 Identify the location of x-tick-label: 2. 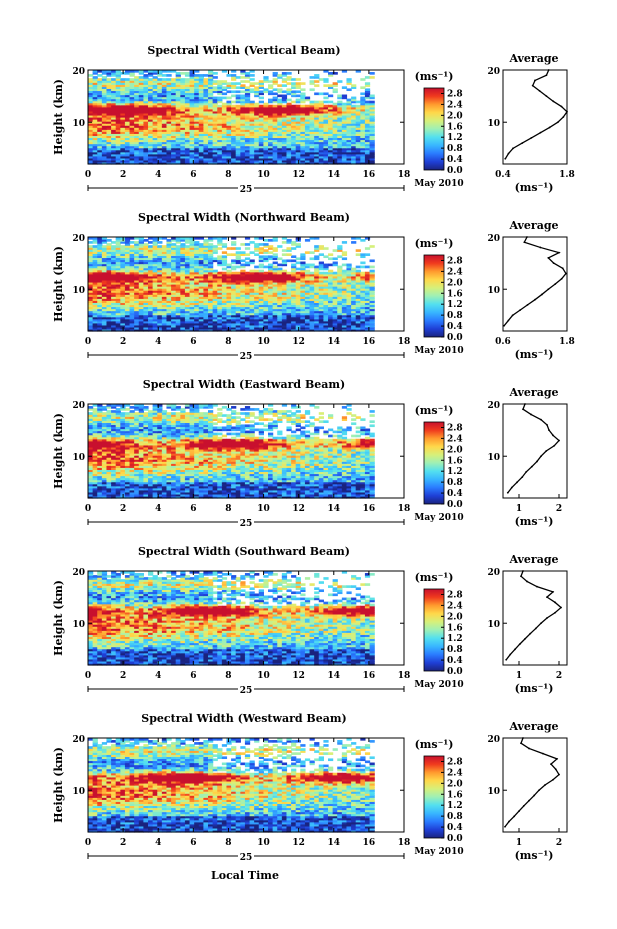
(123, 175).